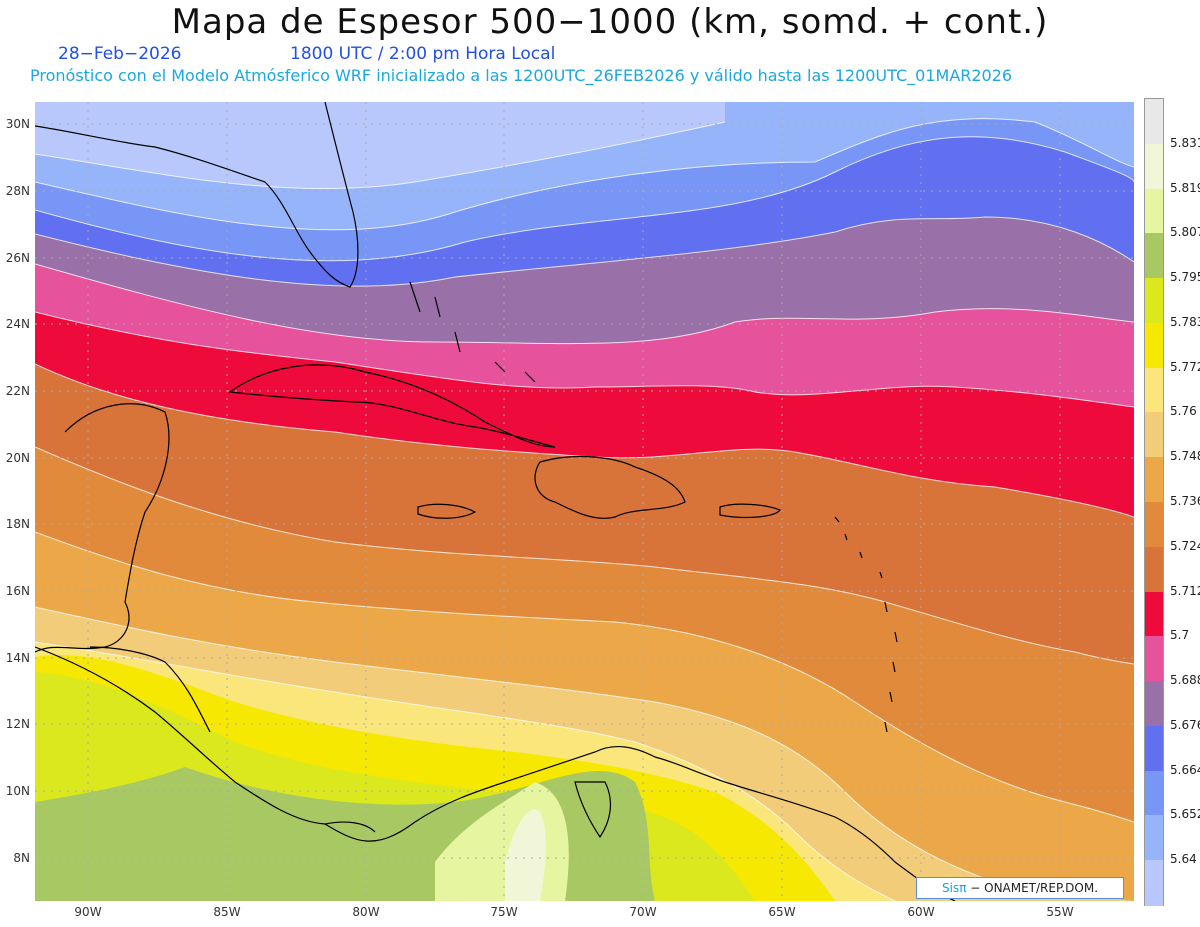  What do you see at coordinates (21, 858) in the screenshot?
I see `lat-label: 8N` at bounding box center [21, 858].